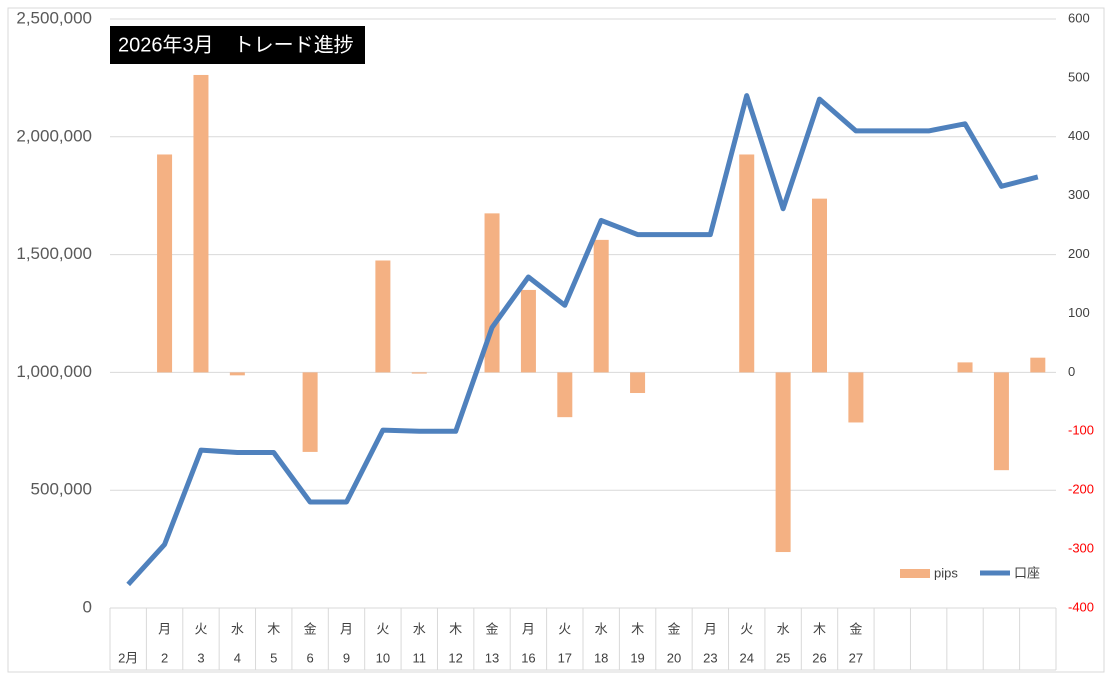 The width and height of the screenshot is (1111, 684). I want to click on y2-tick-label: 400, so click(1079, 135).